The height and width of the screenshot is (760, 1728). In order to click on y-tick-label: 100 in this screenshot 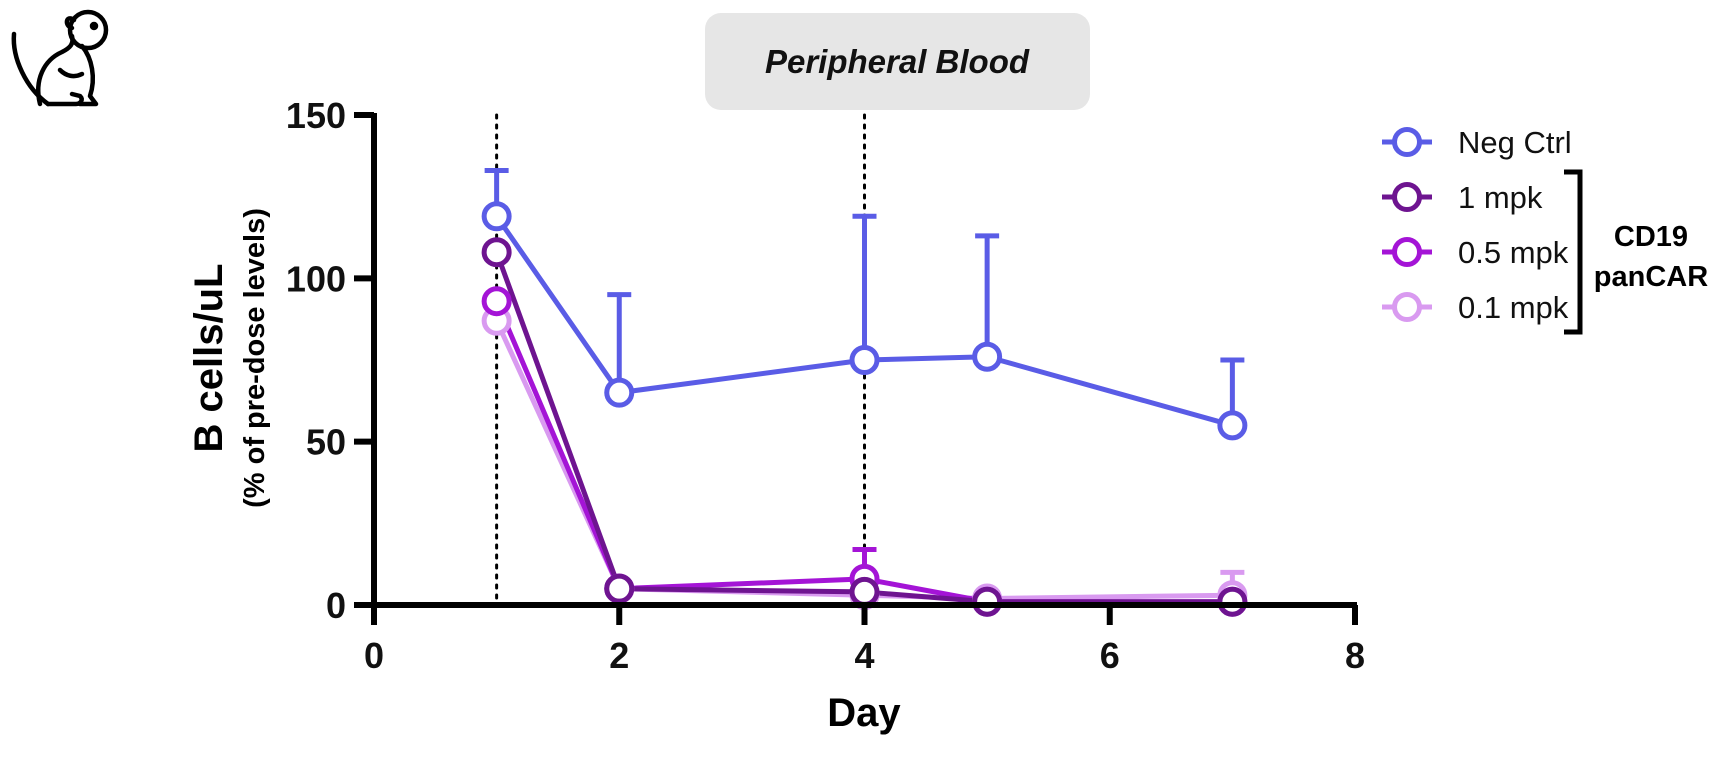, I will do `click(316, 278)`.